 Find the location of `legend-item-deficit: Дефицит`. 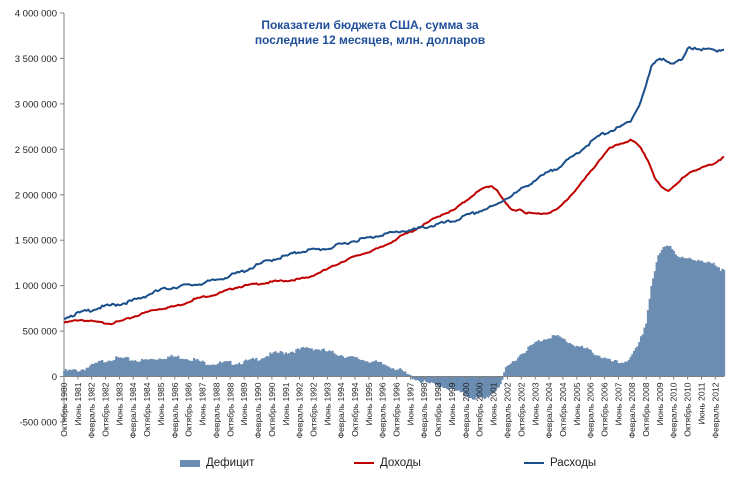

legend-item-deficit: Дефицит is located at coordinates (217, 463).